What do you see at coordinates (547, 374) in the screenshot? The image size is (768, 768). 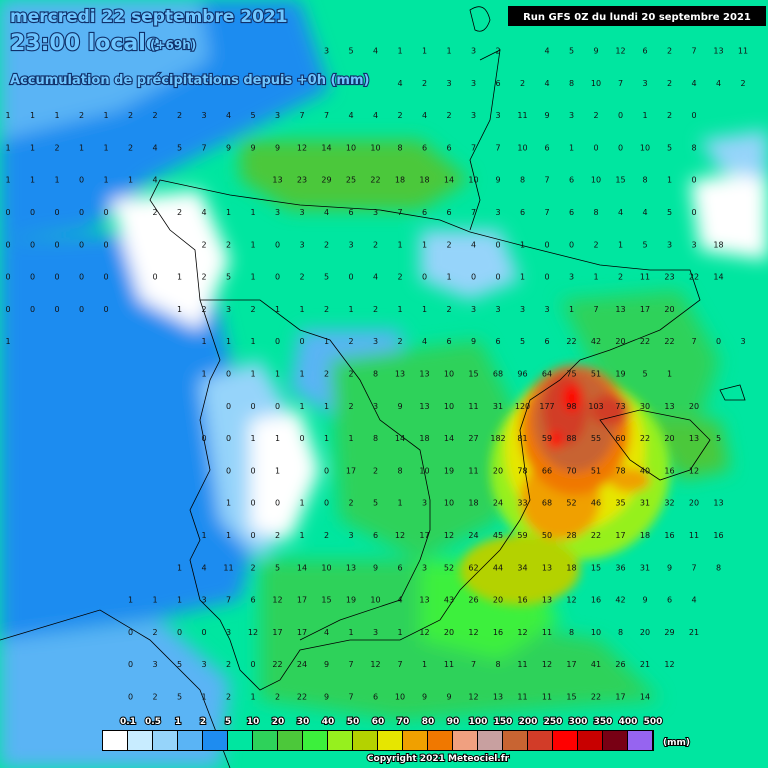 I see `grid-value: 64` at bounding box center [547, 374].